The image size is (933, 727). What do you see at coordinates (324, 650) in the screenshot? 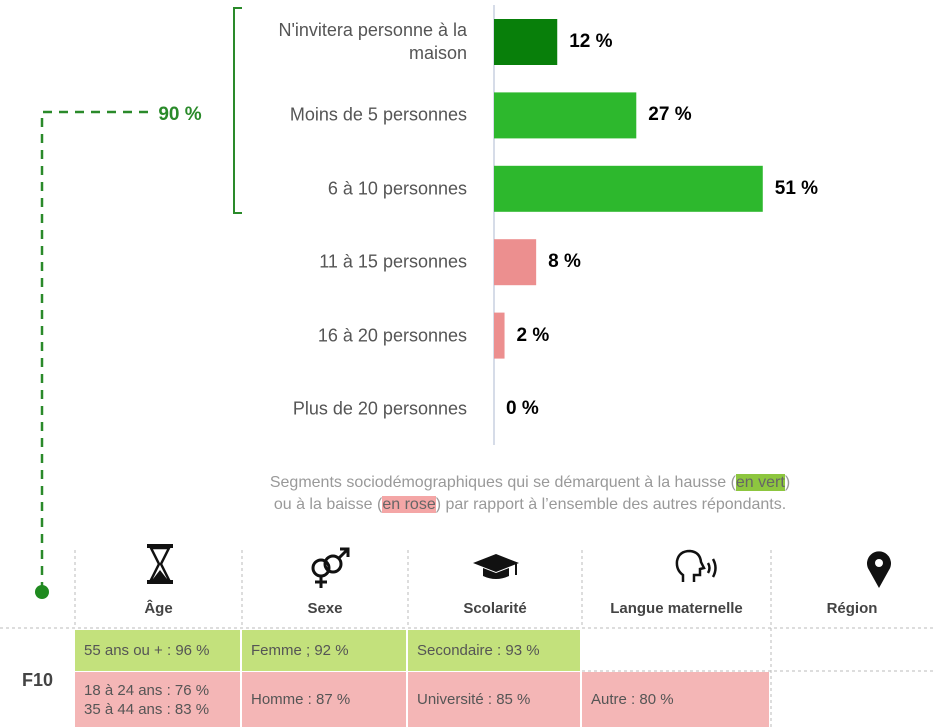
I see `table-cell: Femme ; 92 %` at bounding box center [324, 650].